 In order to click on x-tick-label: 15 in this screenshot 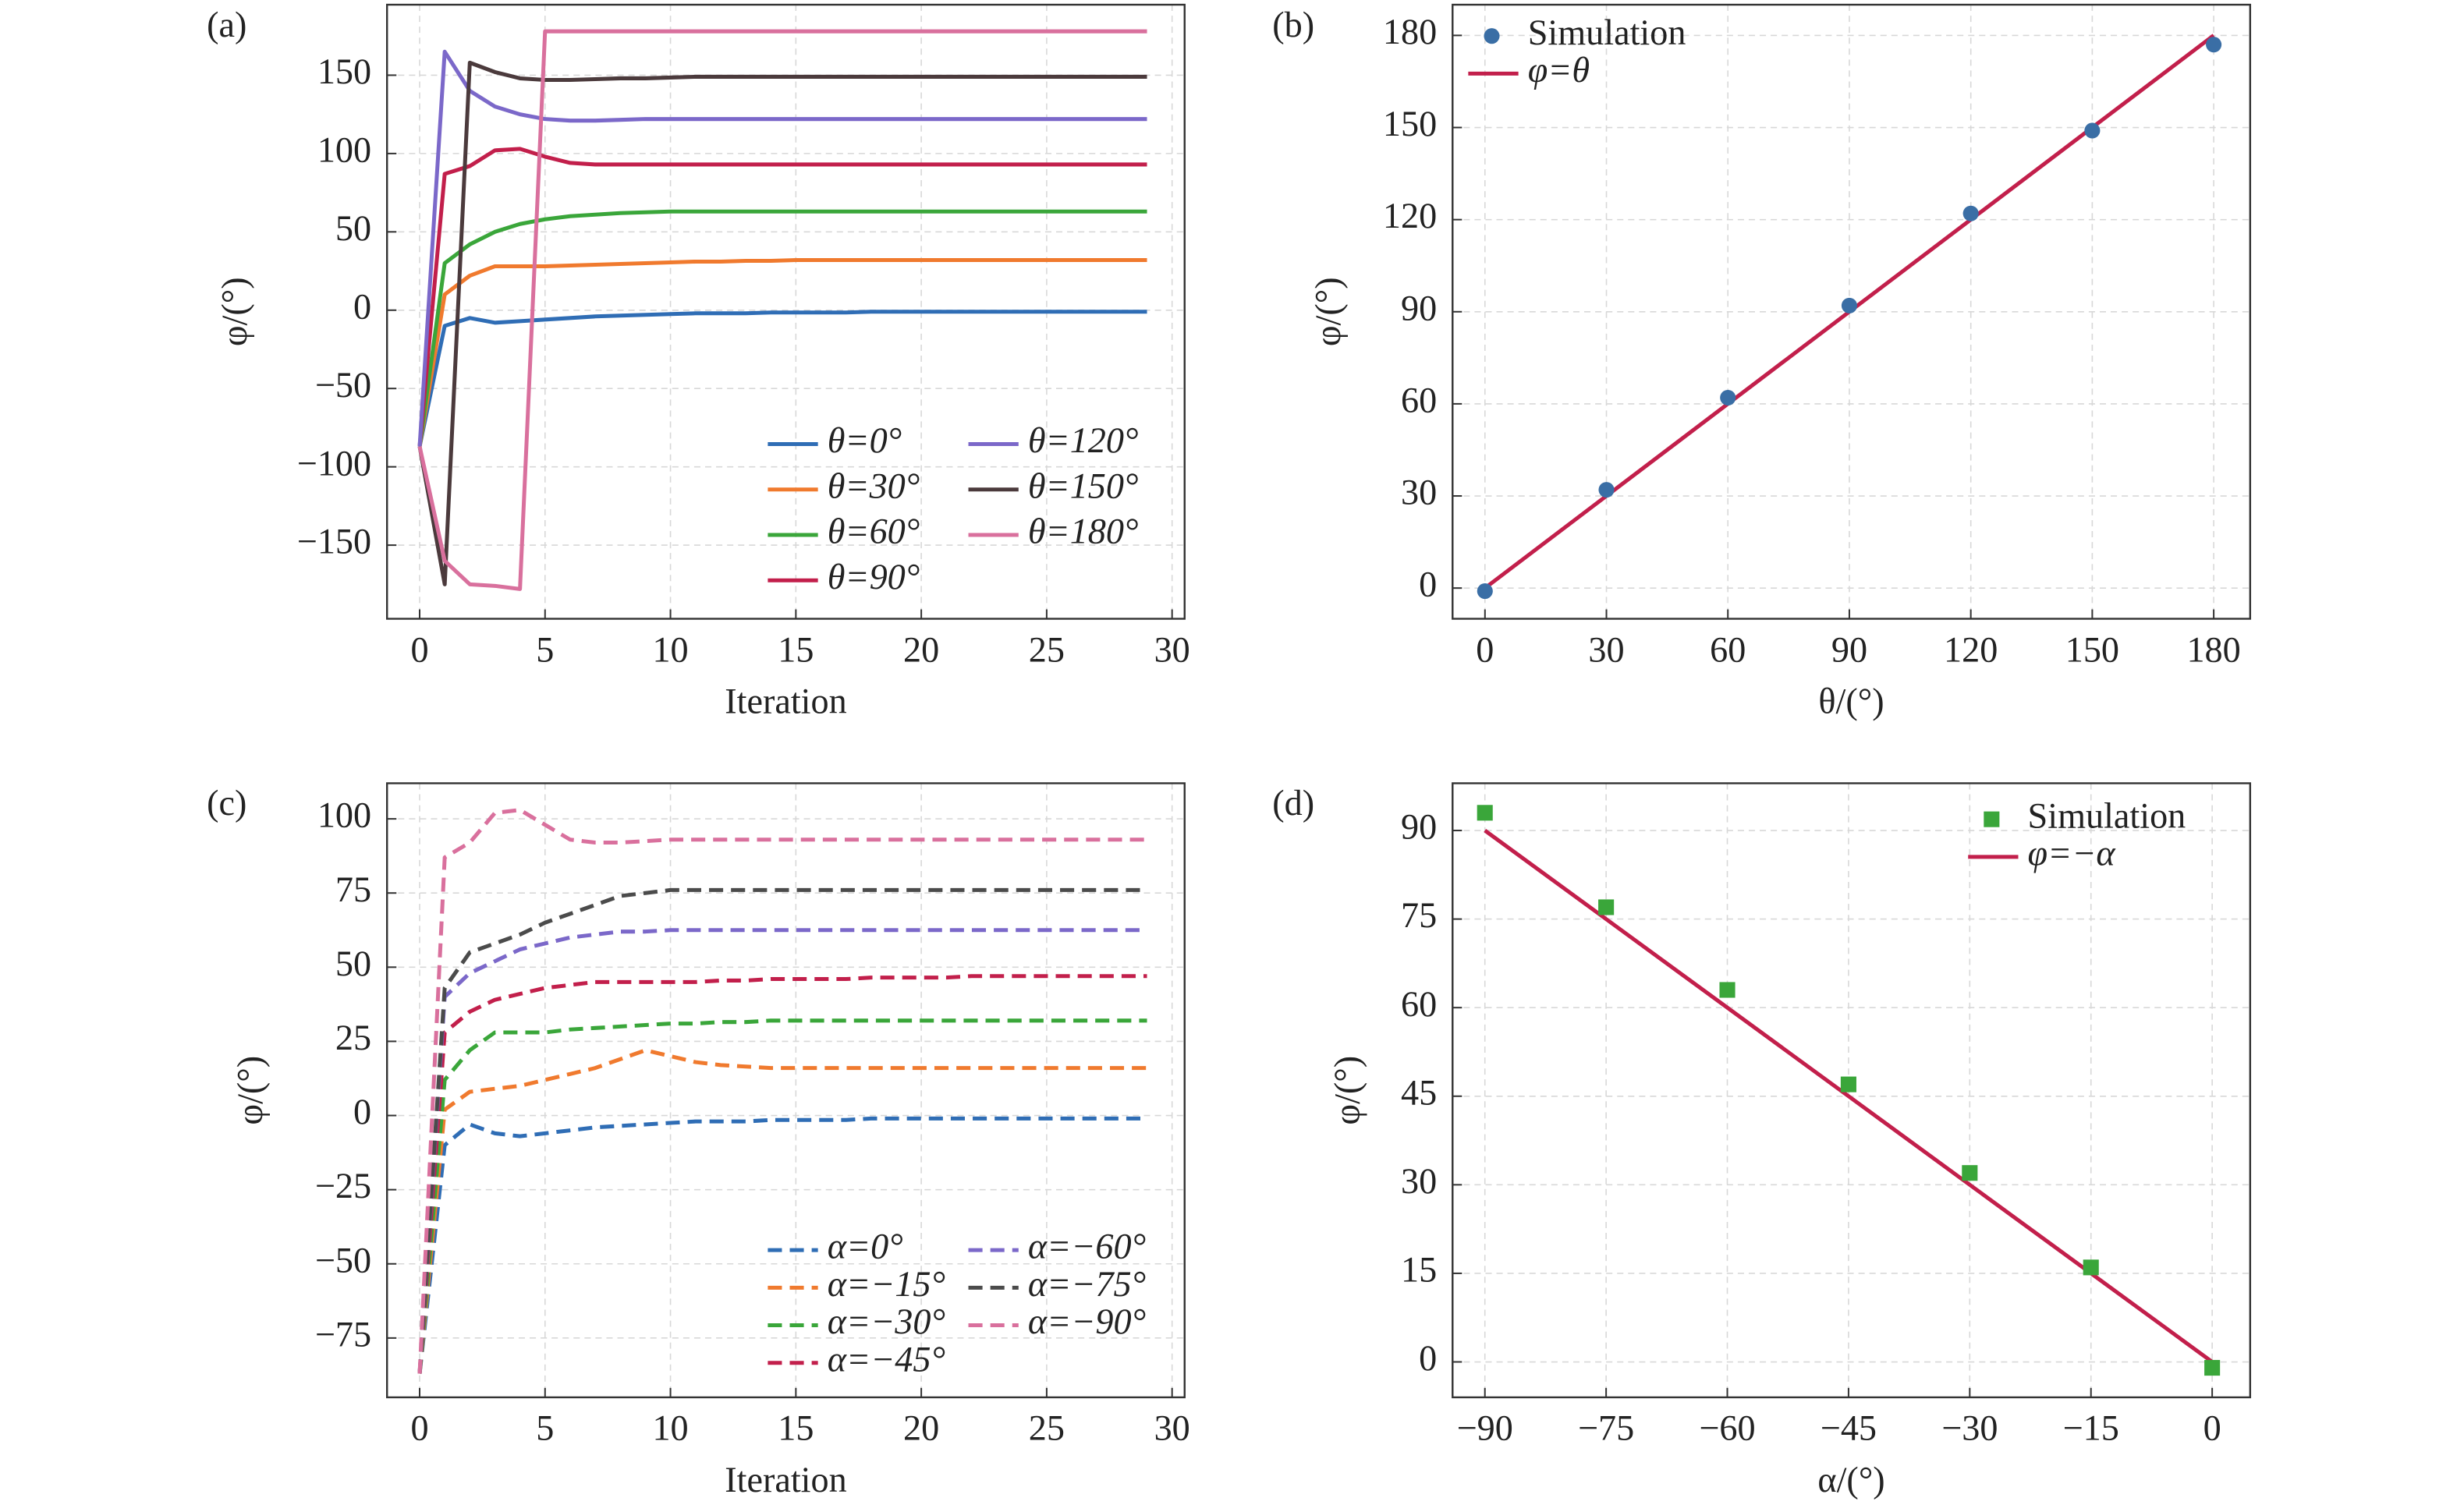, I will do `click(796, 1428)`.